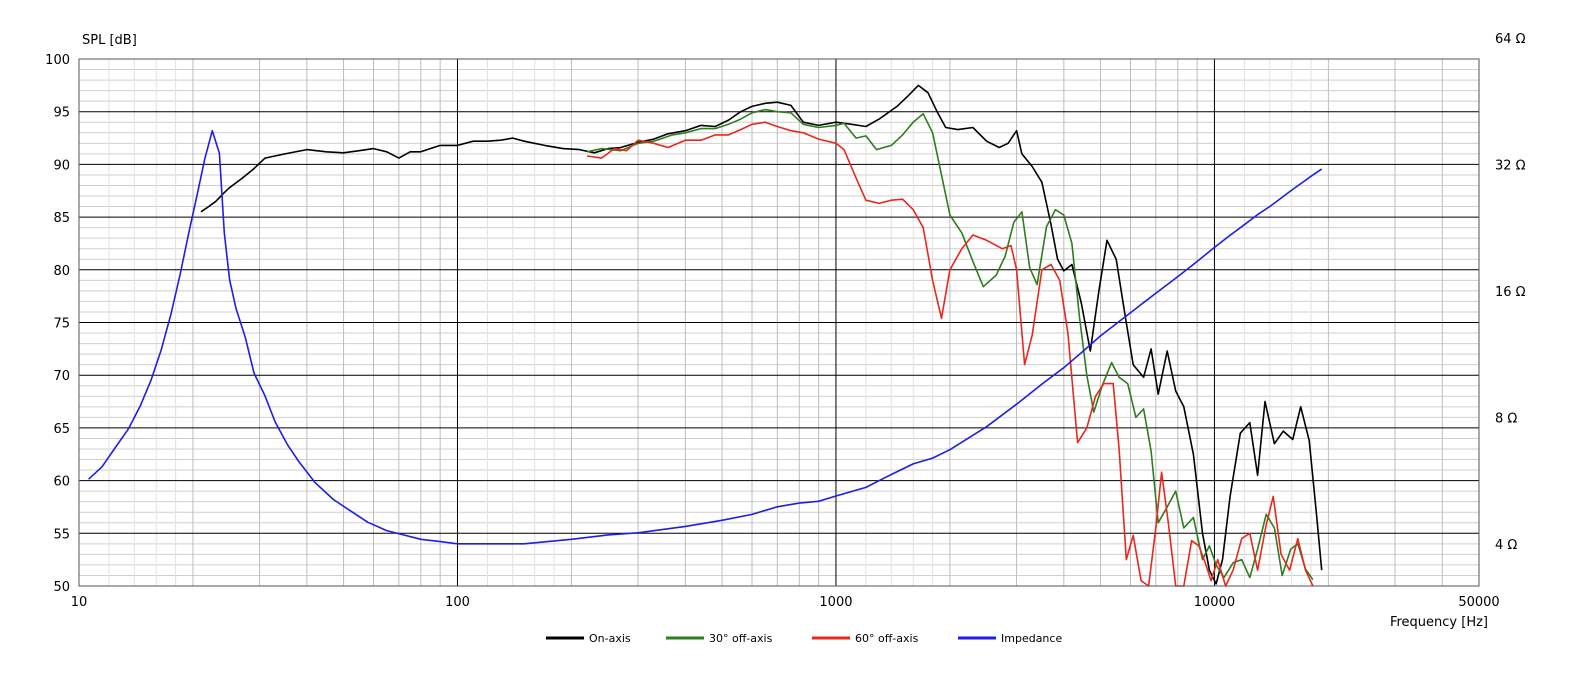 Image resolution: width=1578 pixels, height=680 pixels. Describe the element at coordinates (79, 602) in the screenshot. I see `x-tick-label: 10` at that location.